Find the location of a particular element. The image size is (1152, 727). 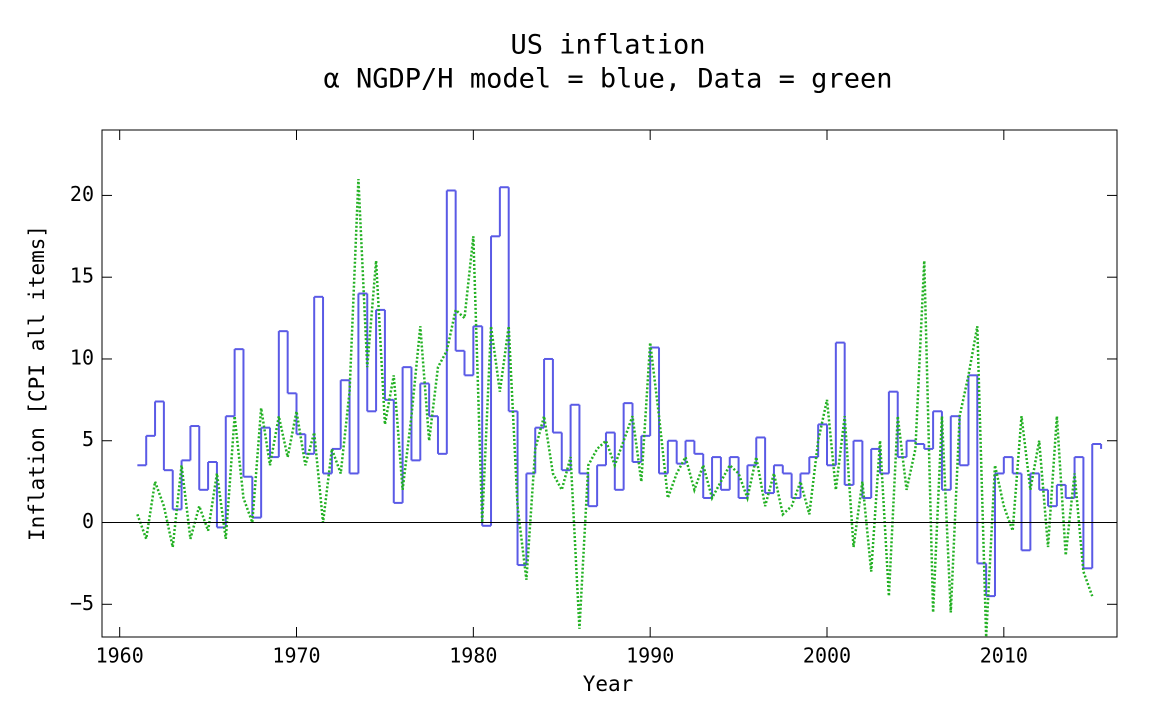

y-tick-label: 20 is located at coordinates (82, 194).